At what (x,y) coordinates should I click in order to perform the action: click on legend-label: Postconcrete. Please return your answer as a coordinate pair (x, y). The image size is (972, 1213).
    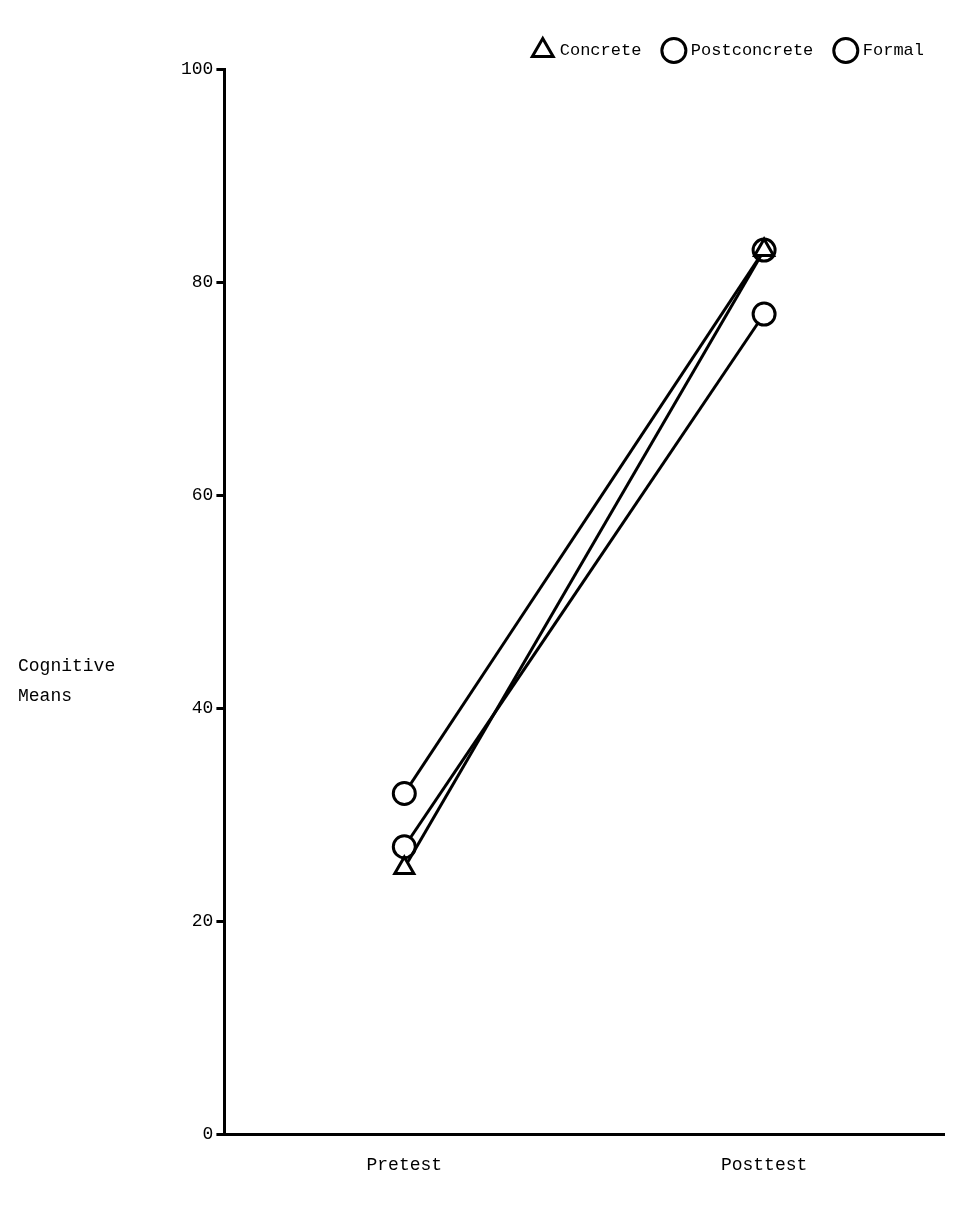
    Looking at the image, I should click on (752, 50).